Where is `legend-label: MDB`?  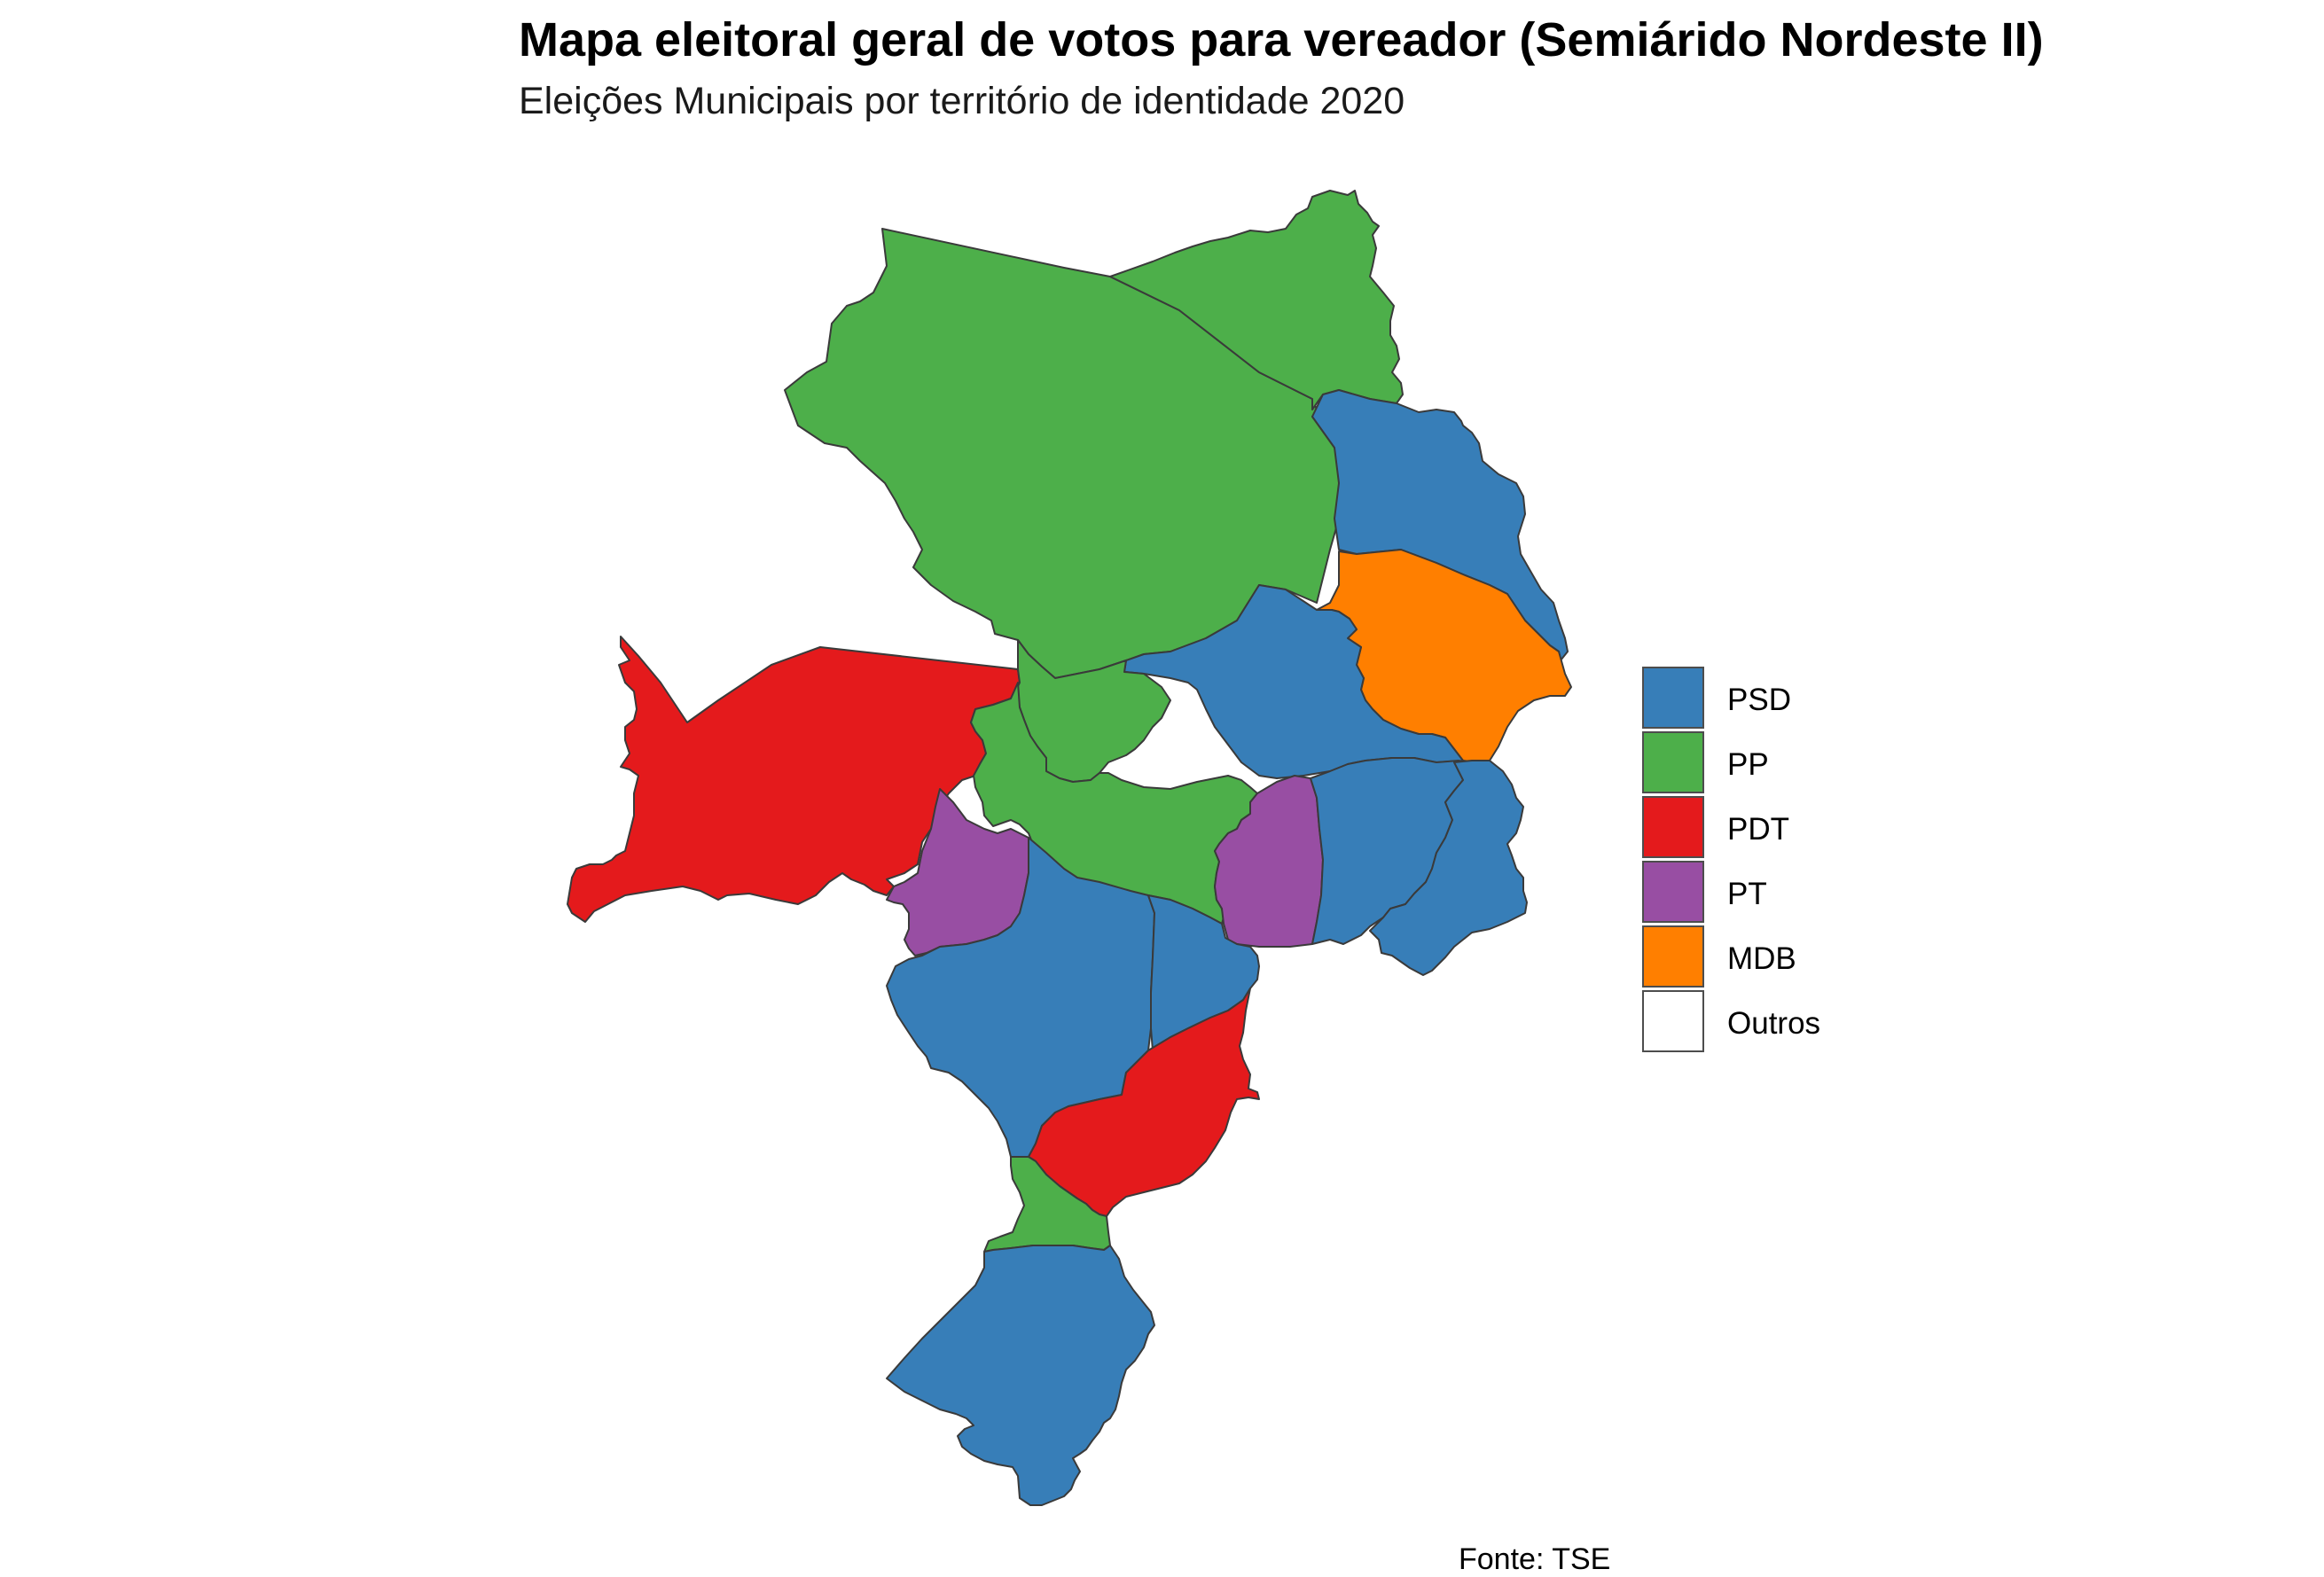 legend-label: MDB is located at coordinates (1761, 958).